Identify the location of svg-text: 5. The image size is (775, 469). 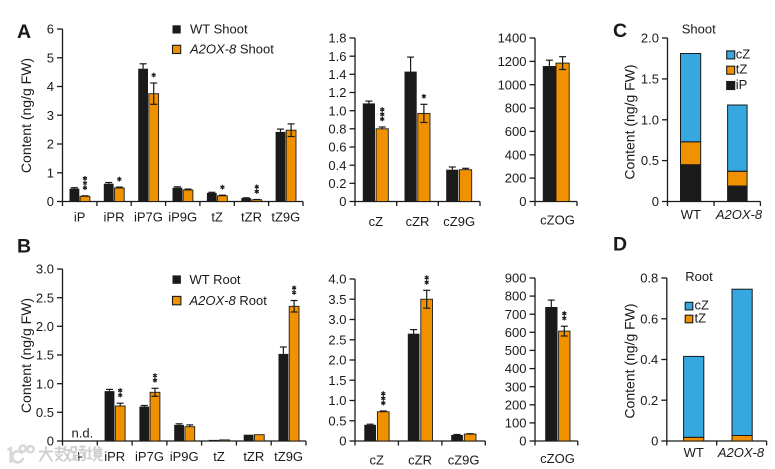
(50, 57).